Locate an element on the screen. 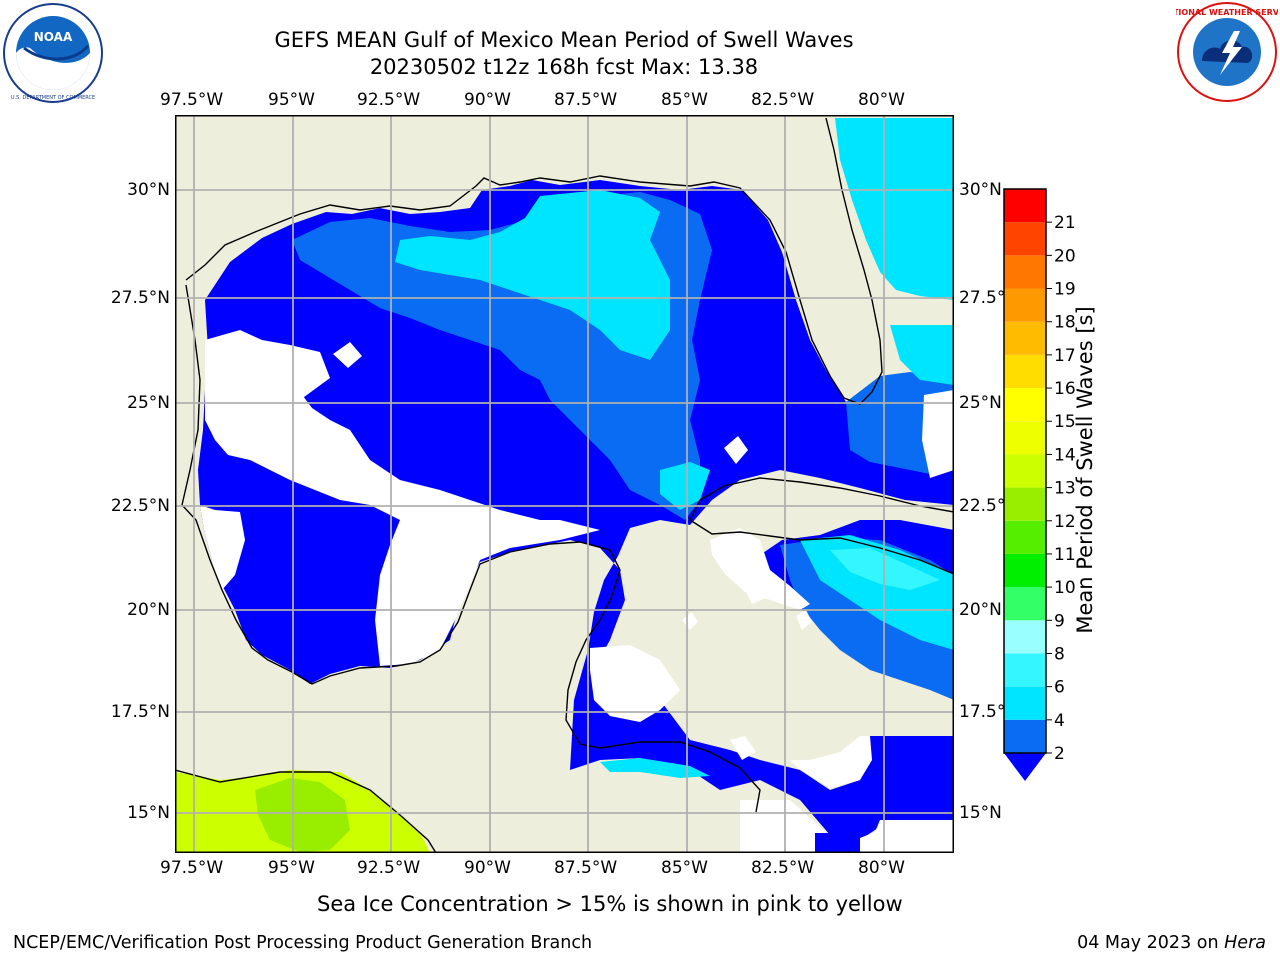 The image size is (1280, 960). colorbar-tick-label: 4 is located at coordinates (1059, 721).